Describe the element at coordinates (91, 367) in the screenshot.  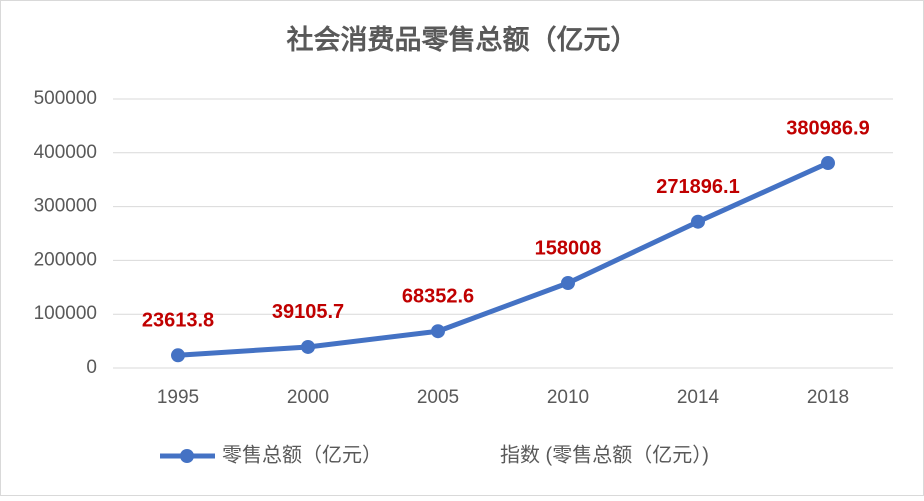
I see `y-tick-label: 0` at that location.